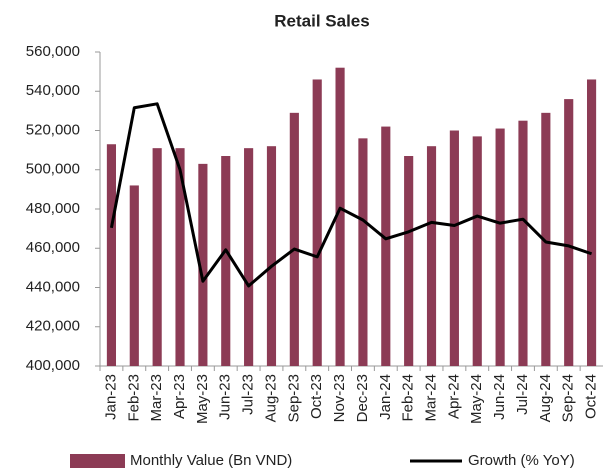 This screenshot has width=607, height=472. I want to click on x-tick-label: Mar-24, so click(430, 398).